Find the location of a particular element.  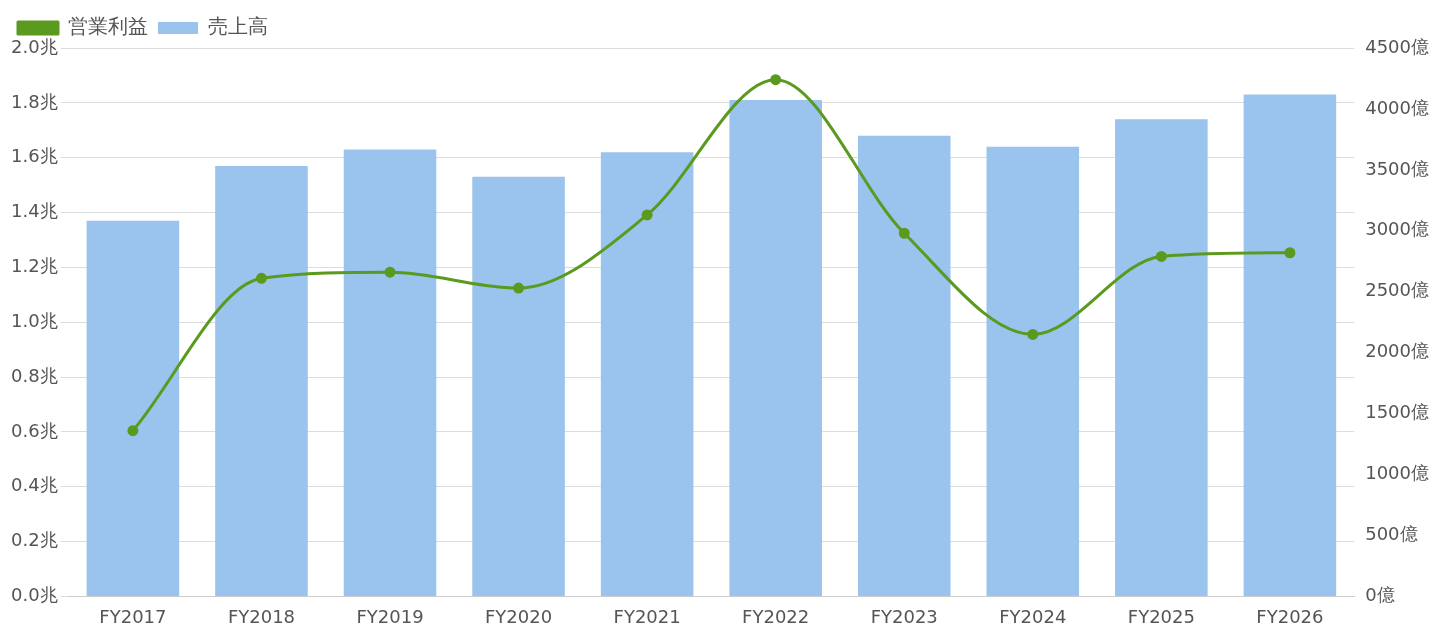

y-tick-label: 0.0兆 is located at coordinates (34, 595).